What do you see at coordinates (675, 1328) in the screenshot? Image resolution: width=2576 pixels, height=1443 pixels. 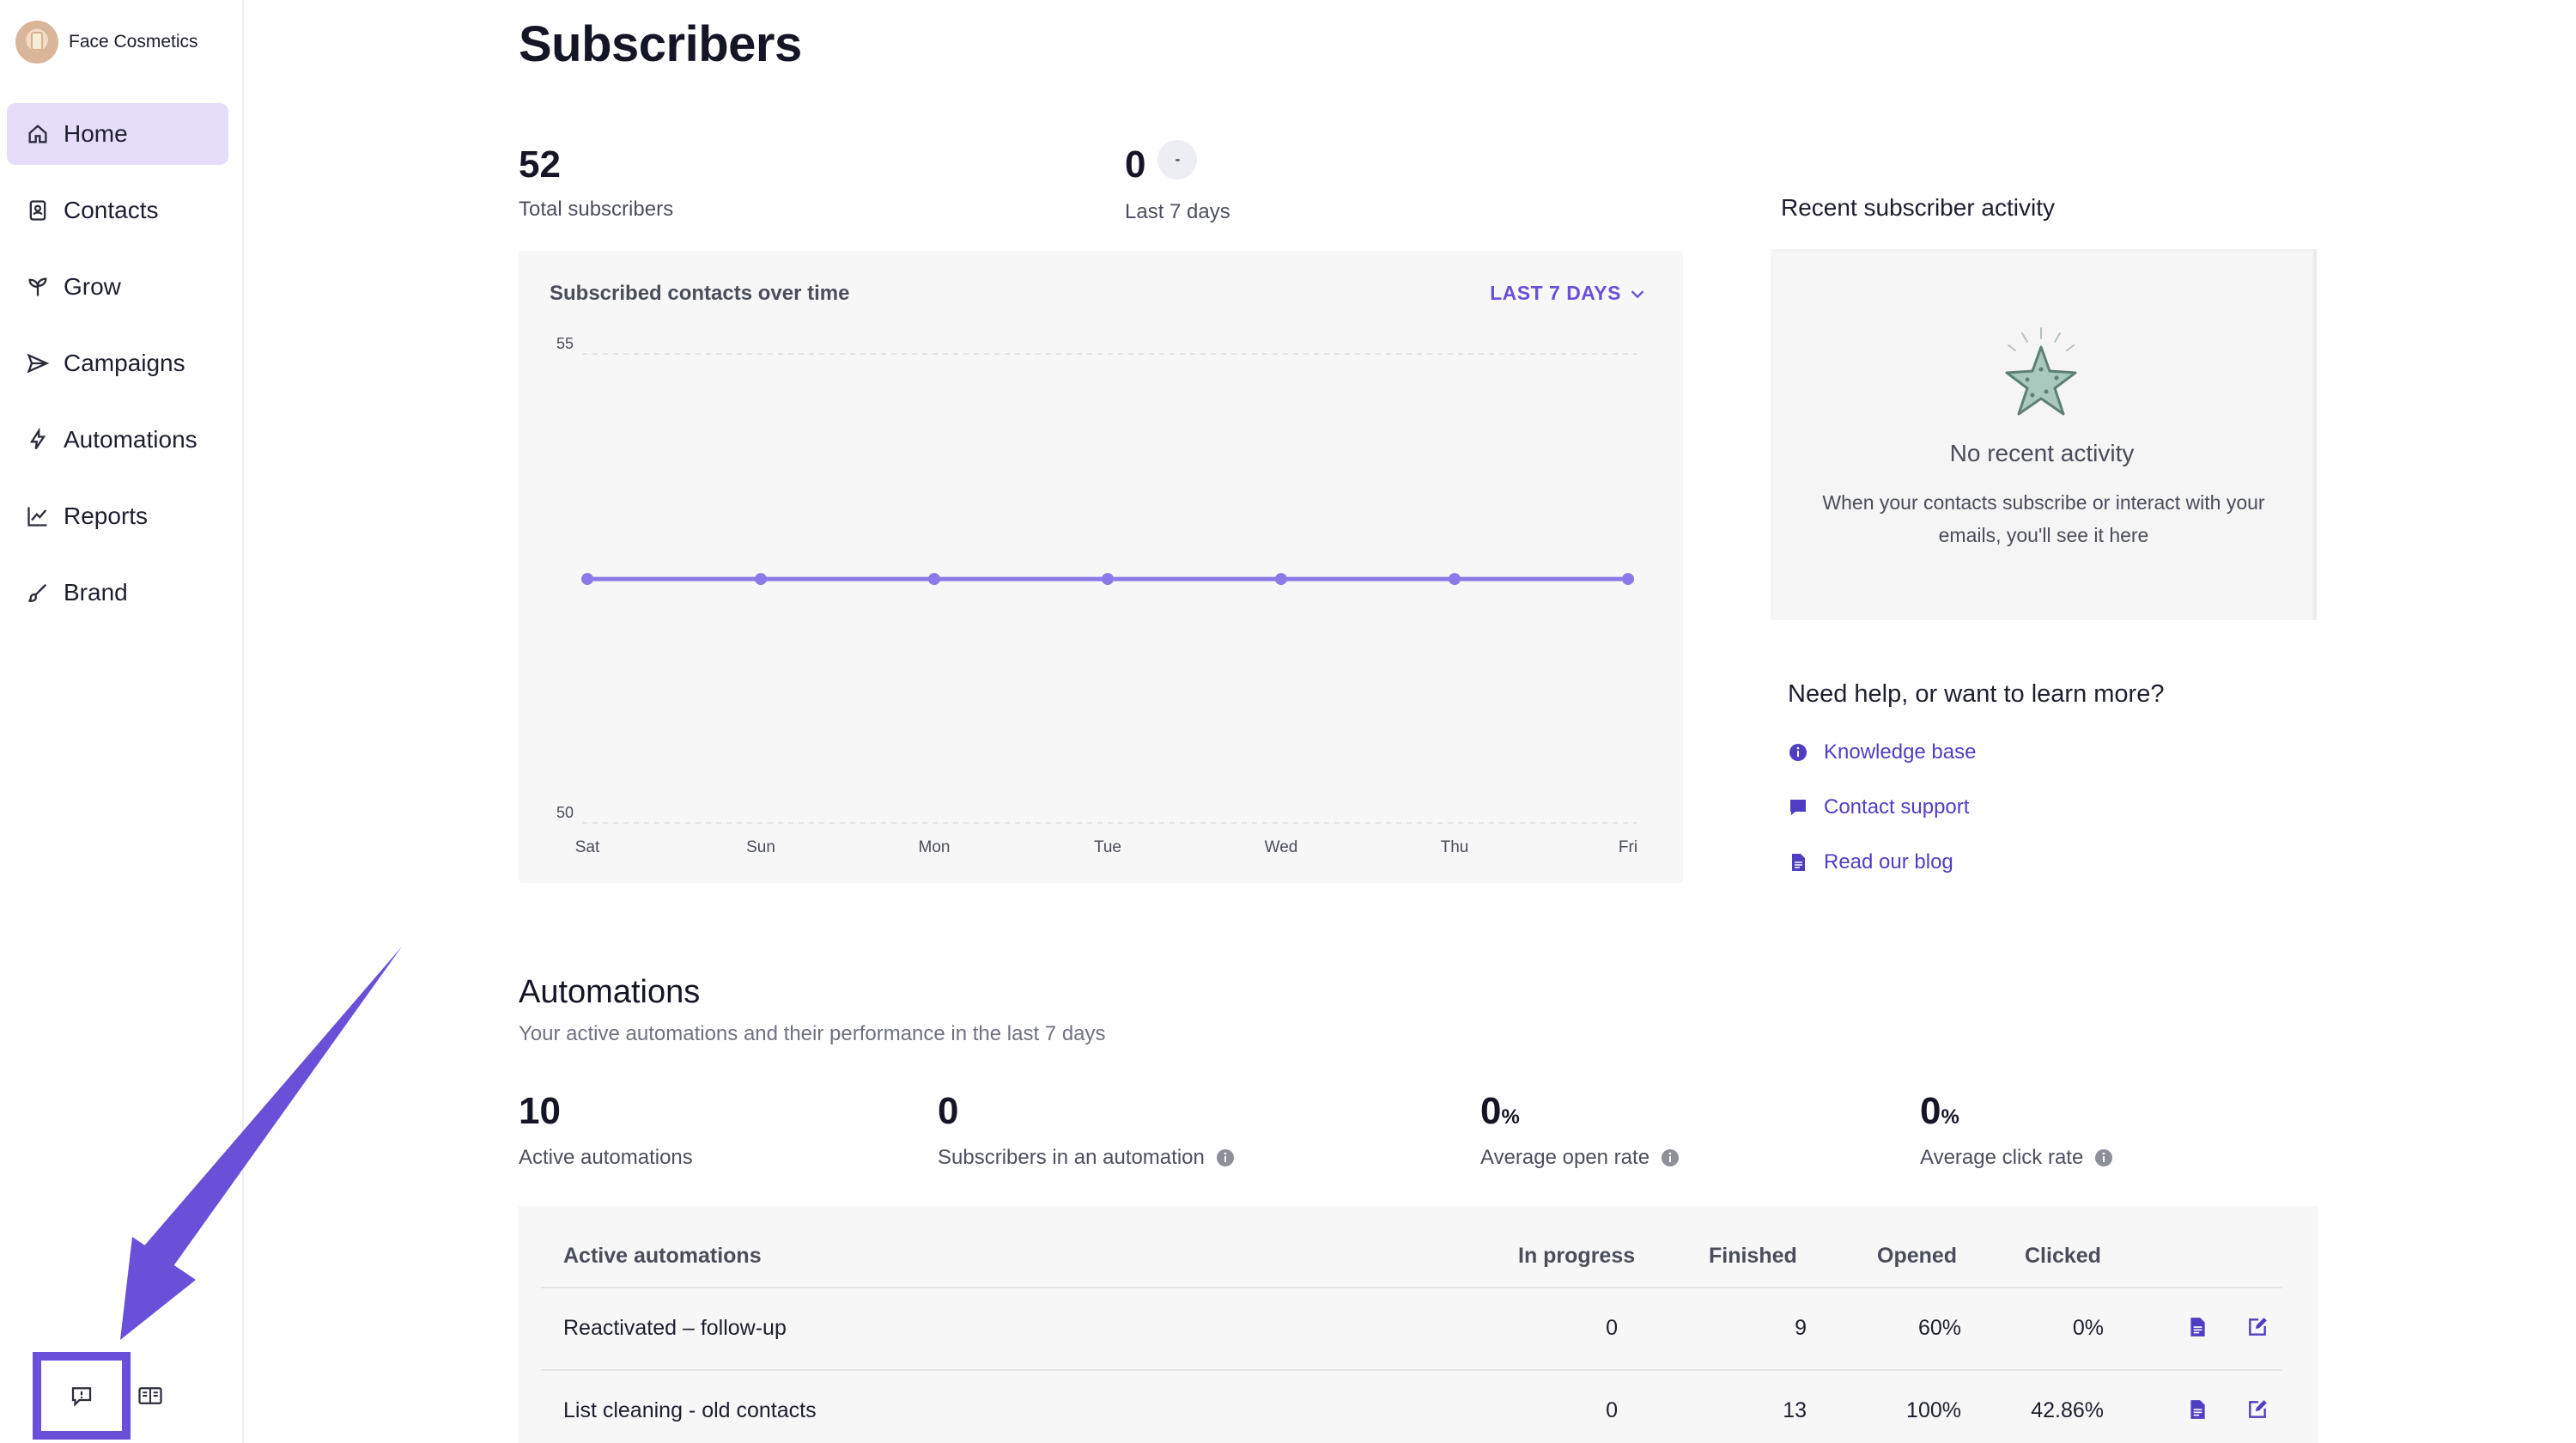 I see `automation-name: Reactivated – follow-up` at bounding box center [675, 1328].